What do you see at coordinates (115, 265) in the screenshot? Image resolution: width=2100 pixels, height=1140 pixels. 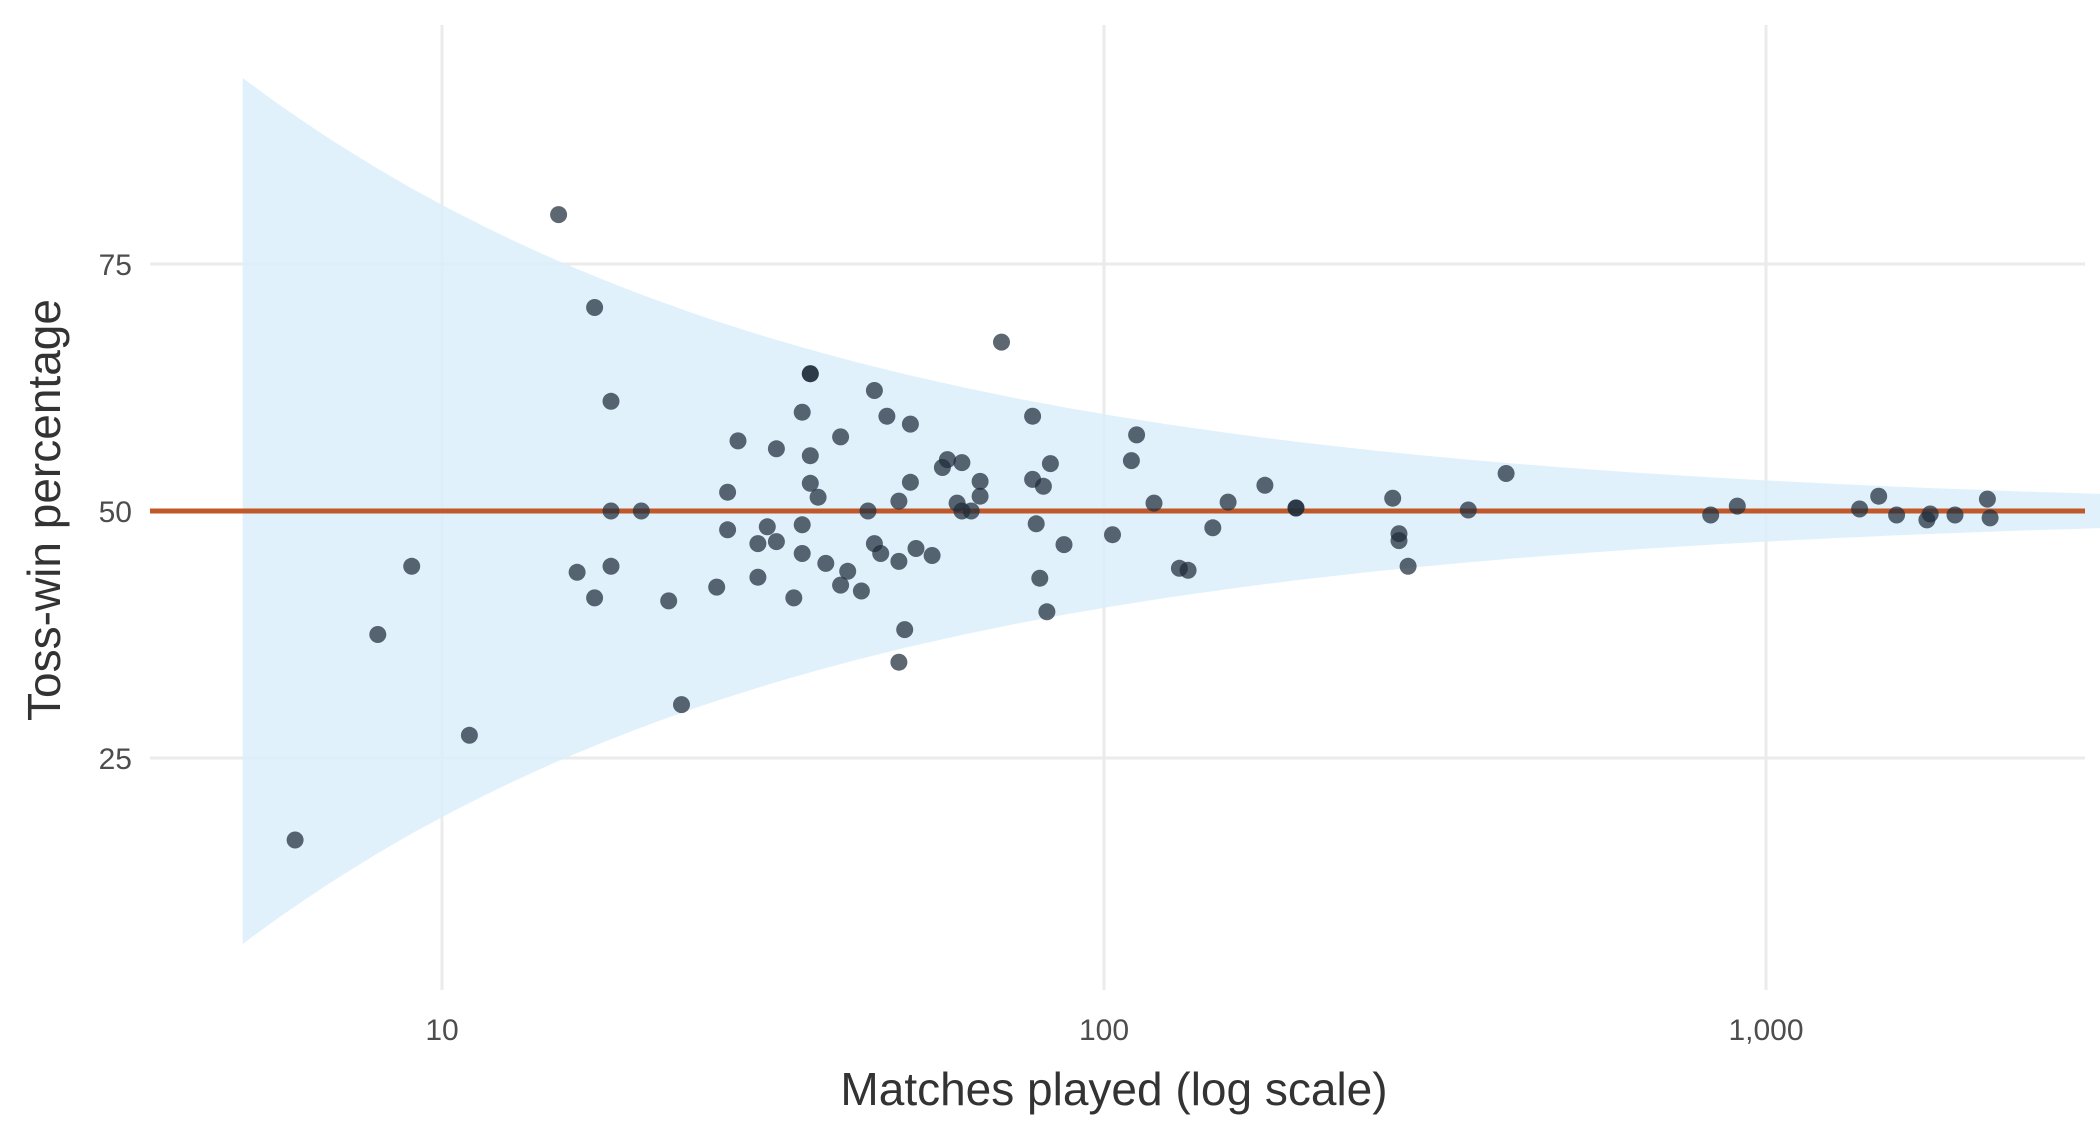 I see `y-tick-label: 75` at bounding box center [115, 265].